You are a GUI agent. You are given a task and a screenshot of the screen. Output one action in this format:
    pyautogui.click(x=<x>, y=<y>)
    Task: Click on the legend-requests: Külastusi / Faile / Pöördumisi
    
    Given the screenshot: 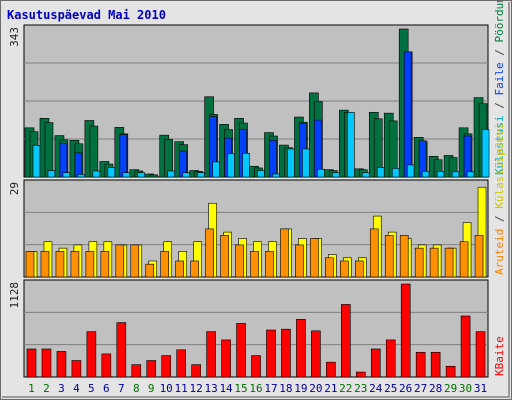 What is the action you would take?
    pyautogui.click(x=499, y=87)
    